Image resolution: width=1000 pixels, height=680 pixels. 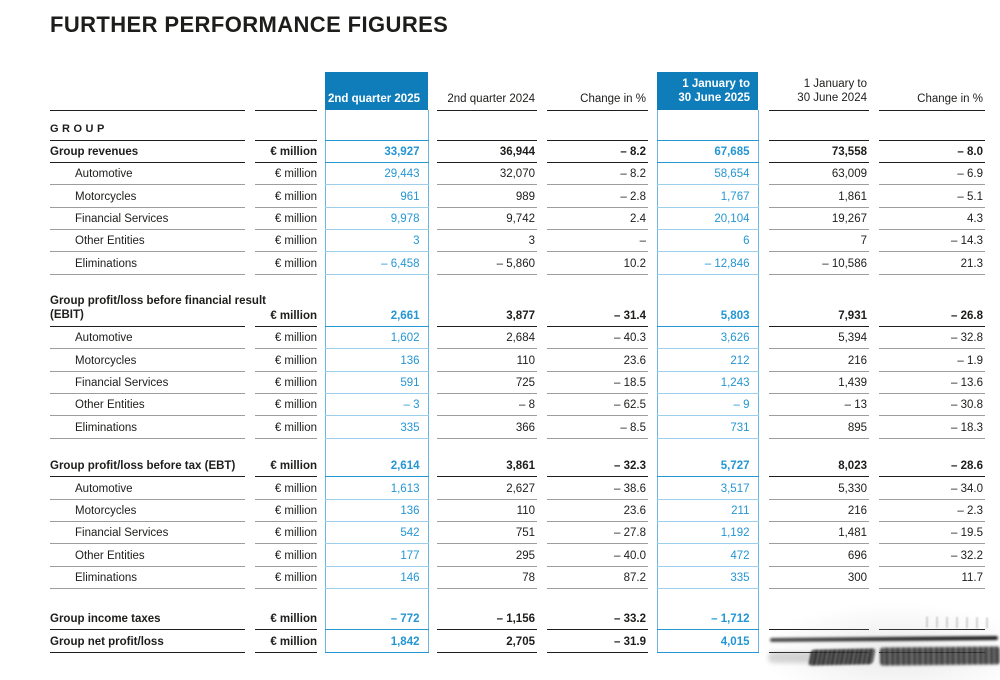 What do you see at coordinates (707, 510) in the screenshot?
I see `value-cell: 211` at bounding box center [707, 510].